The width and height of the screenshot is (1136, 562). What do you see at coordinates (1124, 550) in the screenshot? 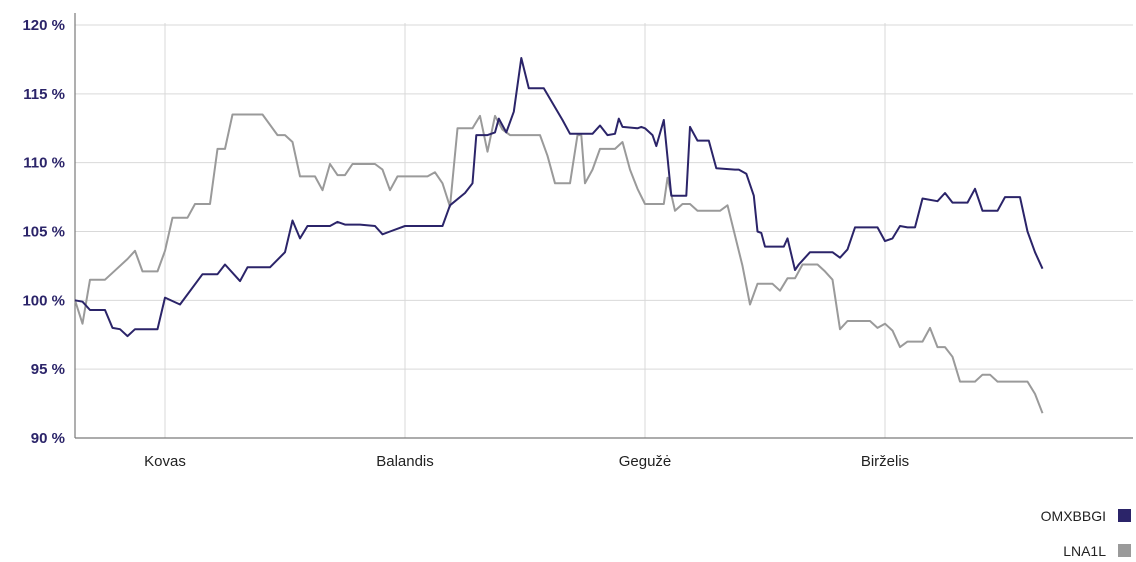
I see `legend-swatch-lna1l` at bounding box center [1124, 550].